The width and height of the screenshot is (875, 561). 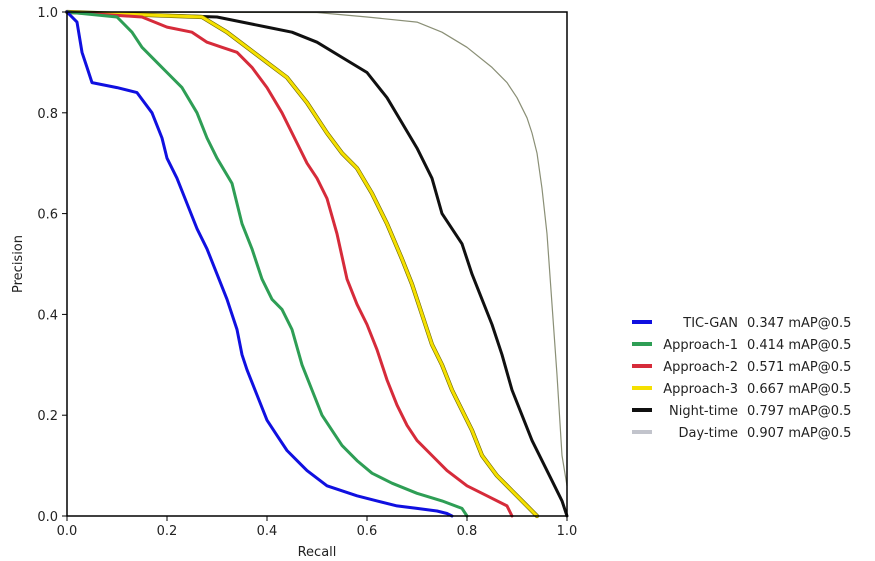 I want to click on x-tick-label: 0.8, so click(x=467, y=531).